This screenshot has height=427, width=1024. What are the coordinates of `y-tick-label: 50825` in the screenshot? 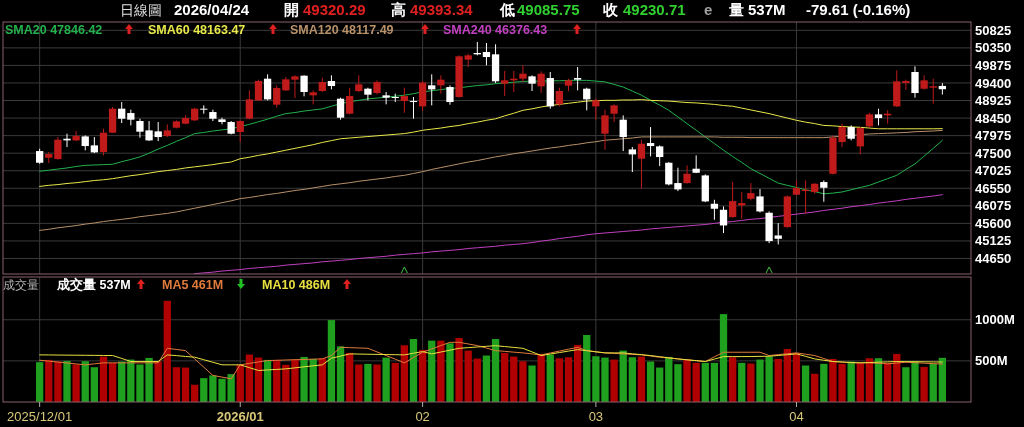 It's located at (993, 30).